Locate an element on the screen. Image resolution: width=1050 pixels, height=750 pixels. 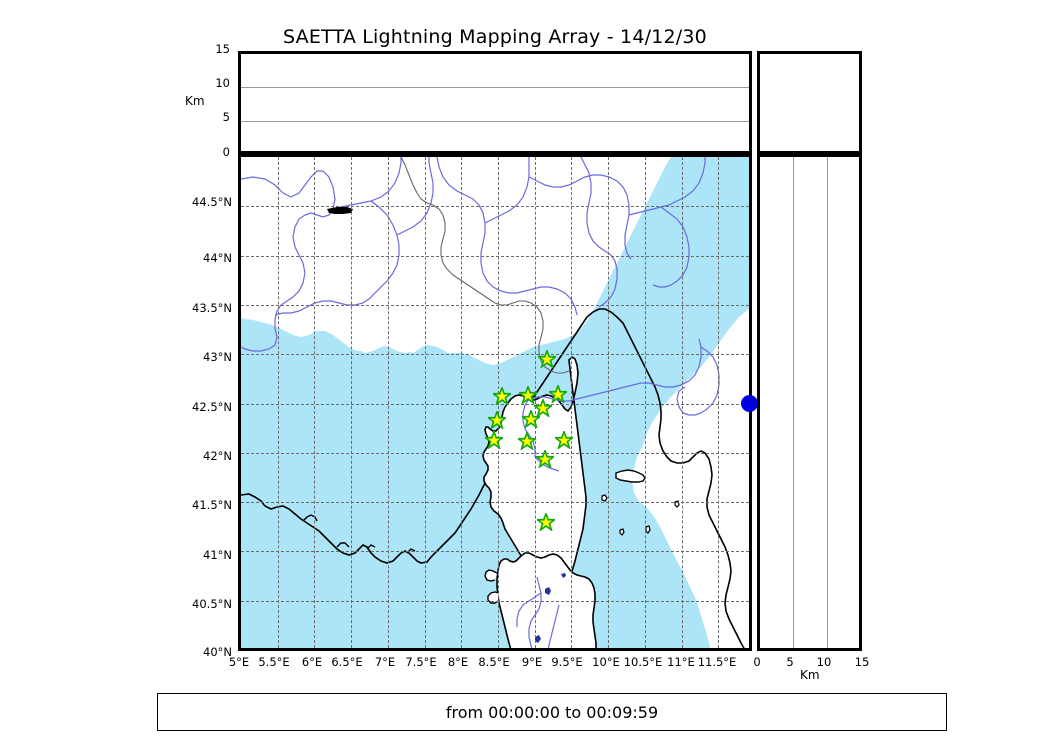
ytick-top-10: 10 is located at coordinates (222, 83).